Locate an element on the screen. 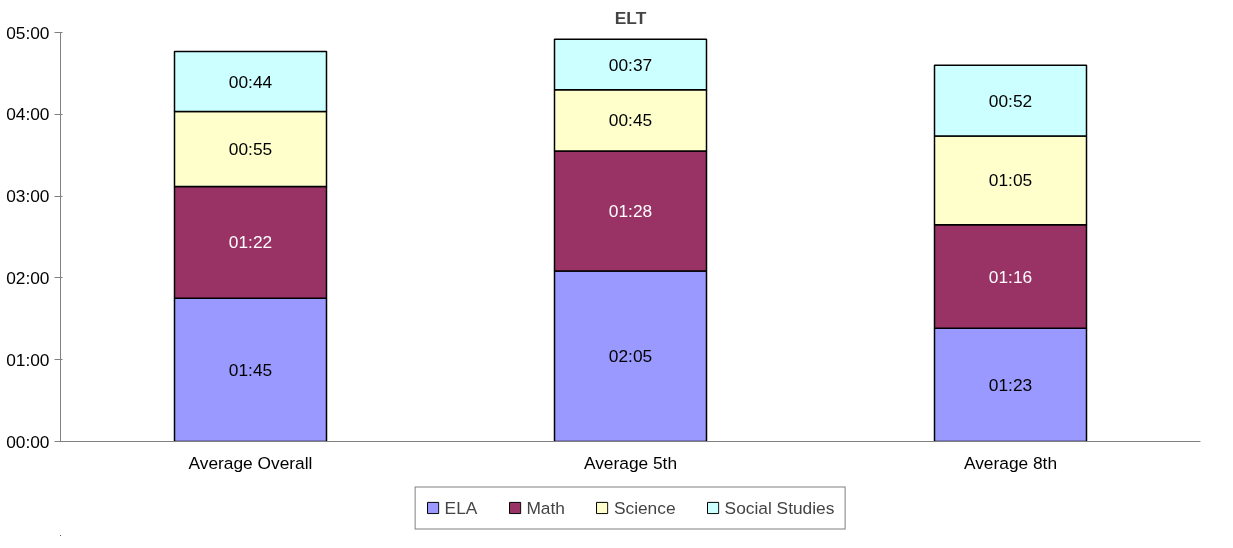  legend-label: Social Studies is located at coordinates (779, 507).